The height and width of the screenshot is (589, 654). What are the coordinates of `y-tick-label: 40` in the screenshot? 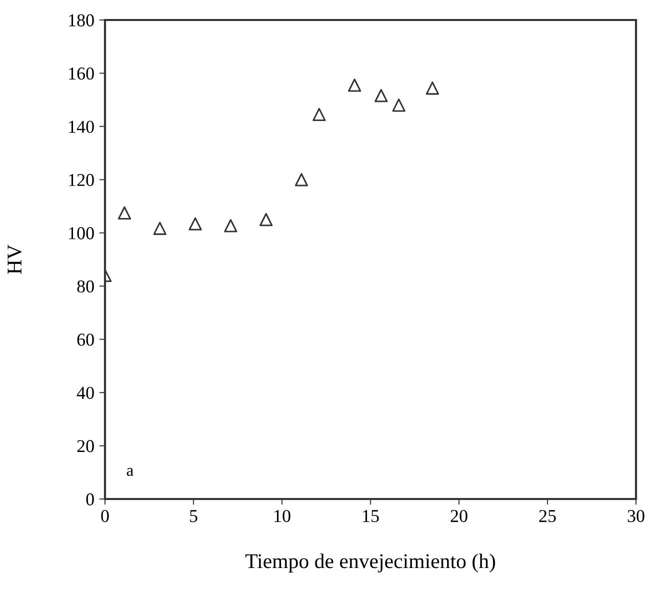 It's located at (85, 392).